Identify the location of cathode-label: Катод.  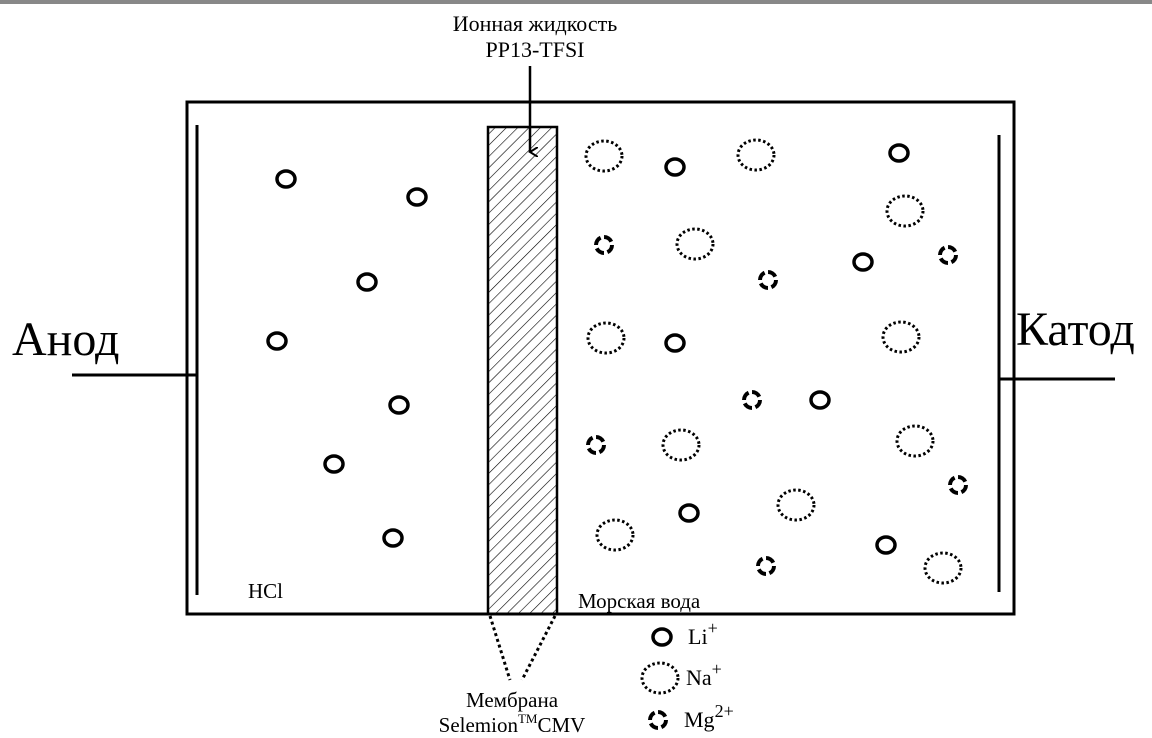
(1075, 329).